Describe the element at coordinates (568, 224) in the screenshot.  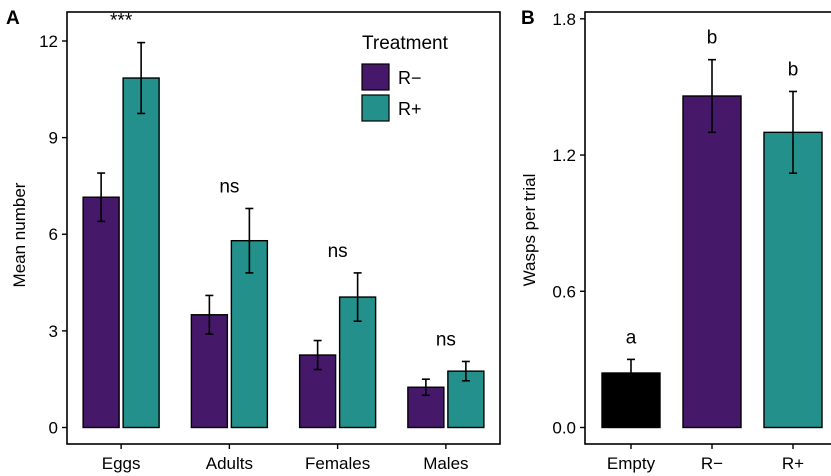
I see `y-ticks-b: 0.0 0.6 1.2 1.8` at that location.